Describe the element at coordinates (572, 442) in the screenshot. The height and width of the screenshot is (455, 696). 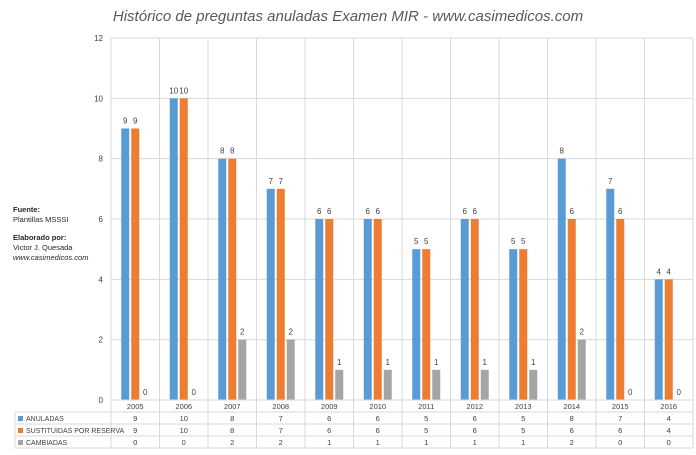
I see `table-cell: 2` at that location.